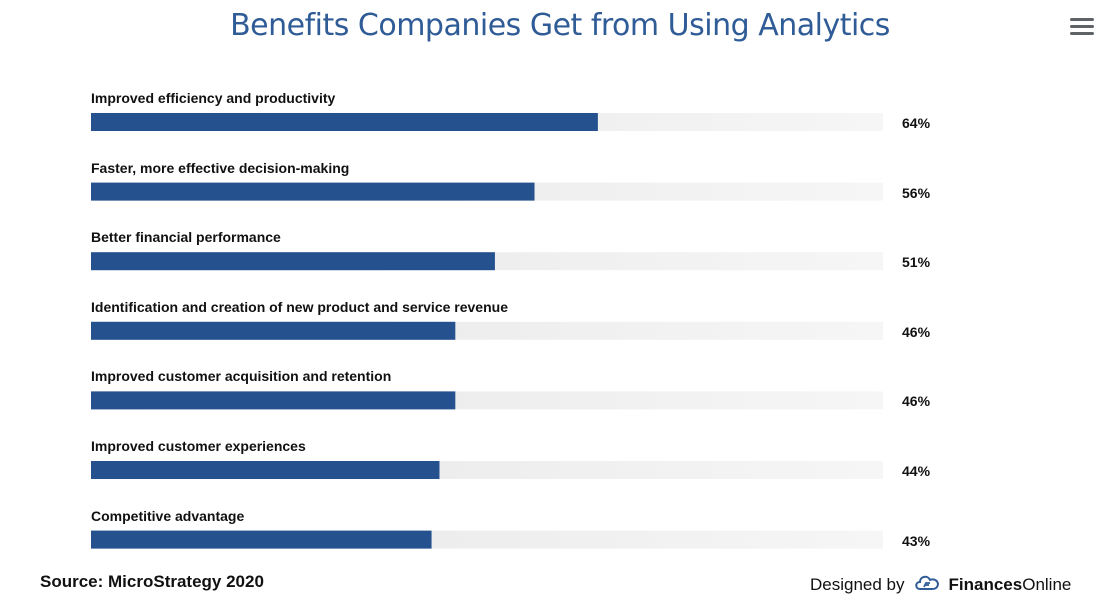 Image resolution: width=1120 pixels, height=608 pixels. Describe the element at coordinates (198, 446) in the screenshot. I see `category-label: Improved customer experiences` at that location.